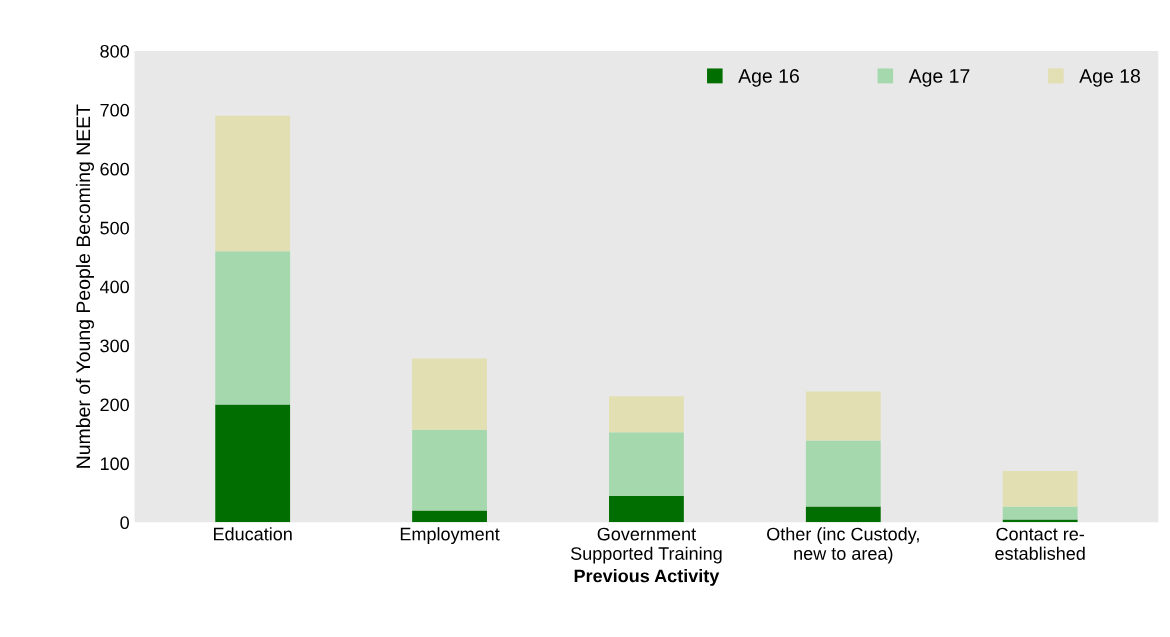  What do you see at coordinates (768, 78) in the screenshot?
I see `legend-label: Age 16` at bounding box center [768, 78].